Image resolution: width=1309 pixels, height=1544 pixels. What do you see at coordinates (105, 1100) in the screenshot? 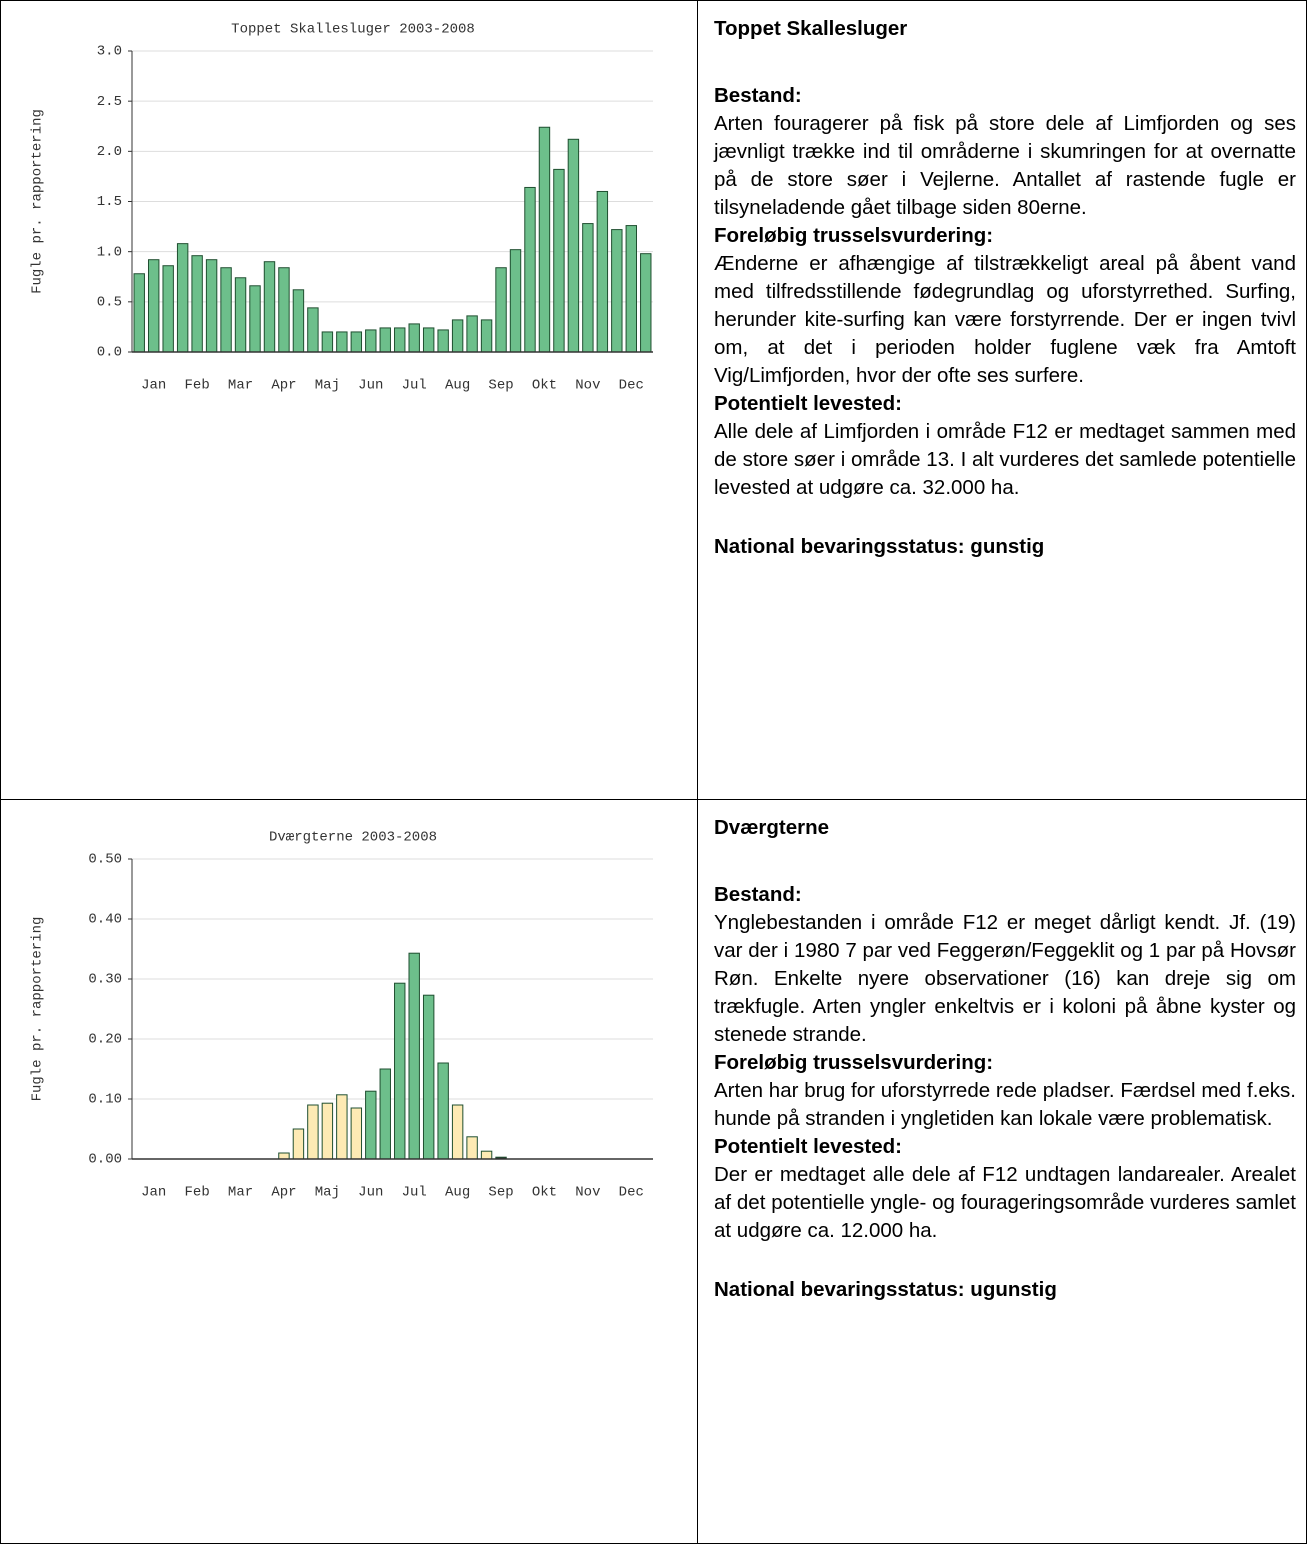
I see `y-tick-label: 0.10` at bounding box center [105, 1100].